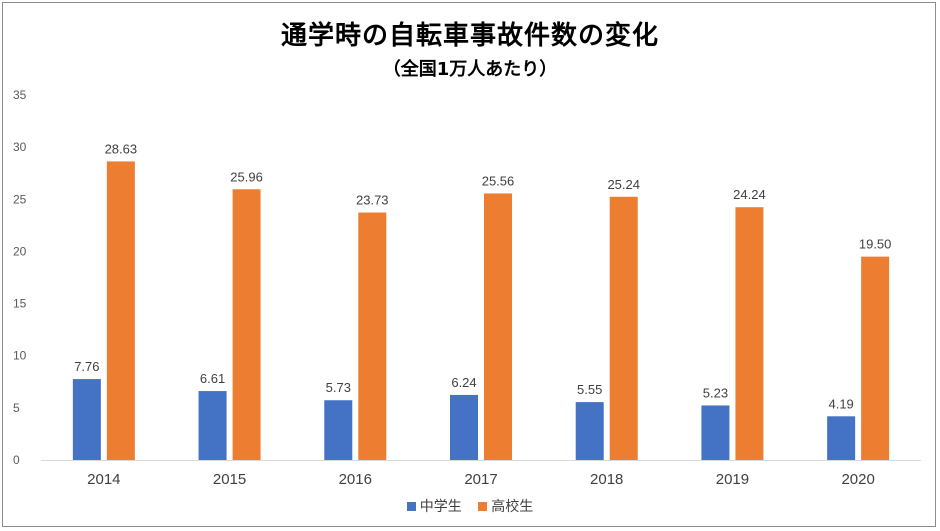  What do you see at coordinates (20, 147) in the screenshot?
I see `y-tick-label: 30` at bounding box center [20, 147].